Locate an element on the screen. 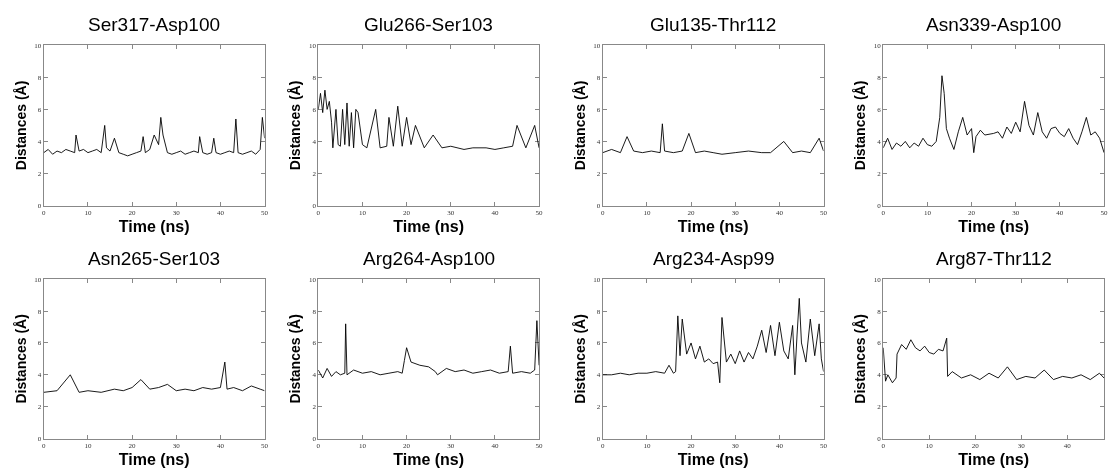 The height and width of the screenshot is (472, 1115). chart-title: Asn265-Ser103 is located at coordinates (154, 258).